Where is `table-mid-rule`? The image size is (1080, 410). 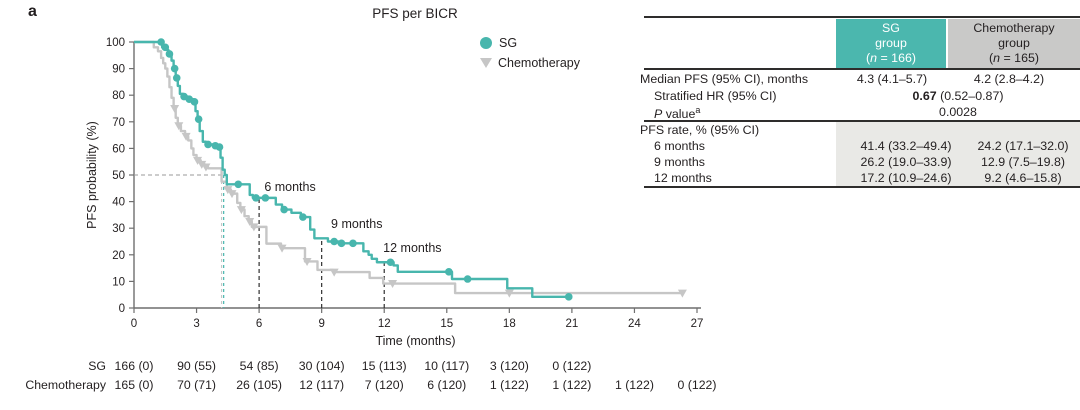 table-mid-rule is located at coordinates (862, 121).